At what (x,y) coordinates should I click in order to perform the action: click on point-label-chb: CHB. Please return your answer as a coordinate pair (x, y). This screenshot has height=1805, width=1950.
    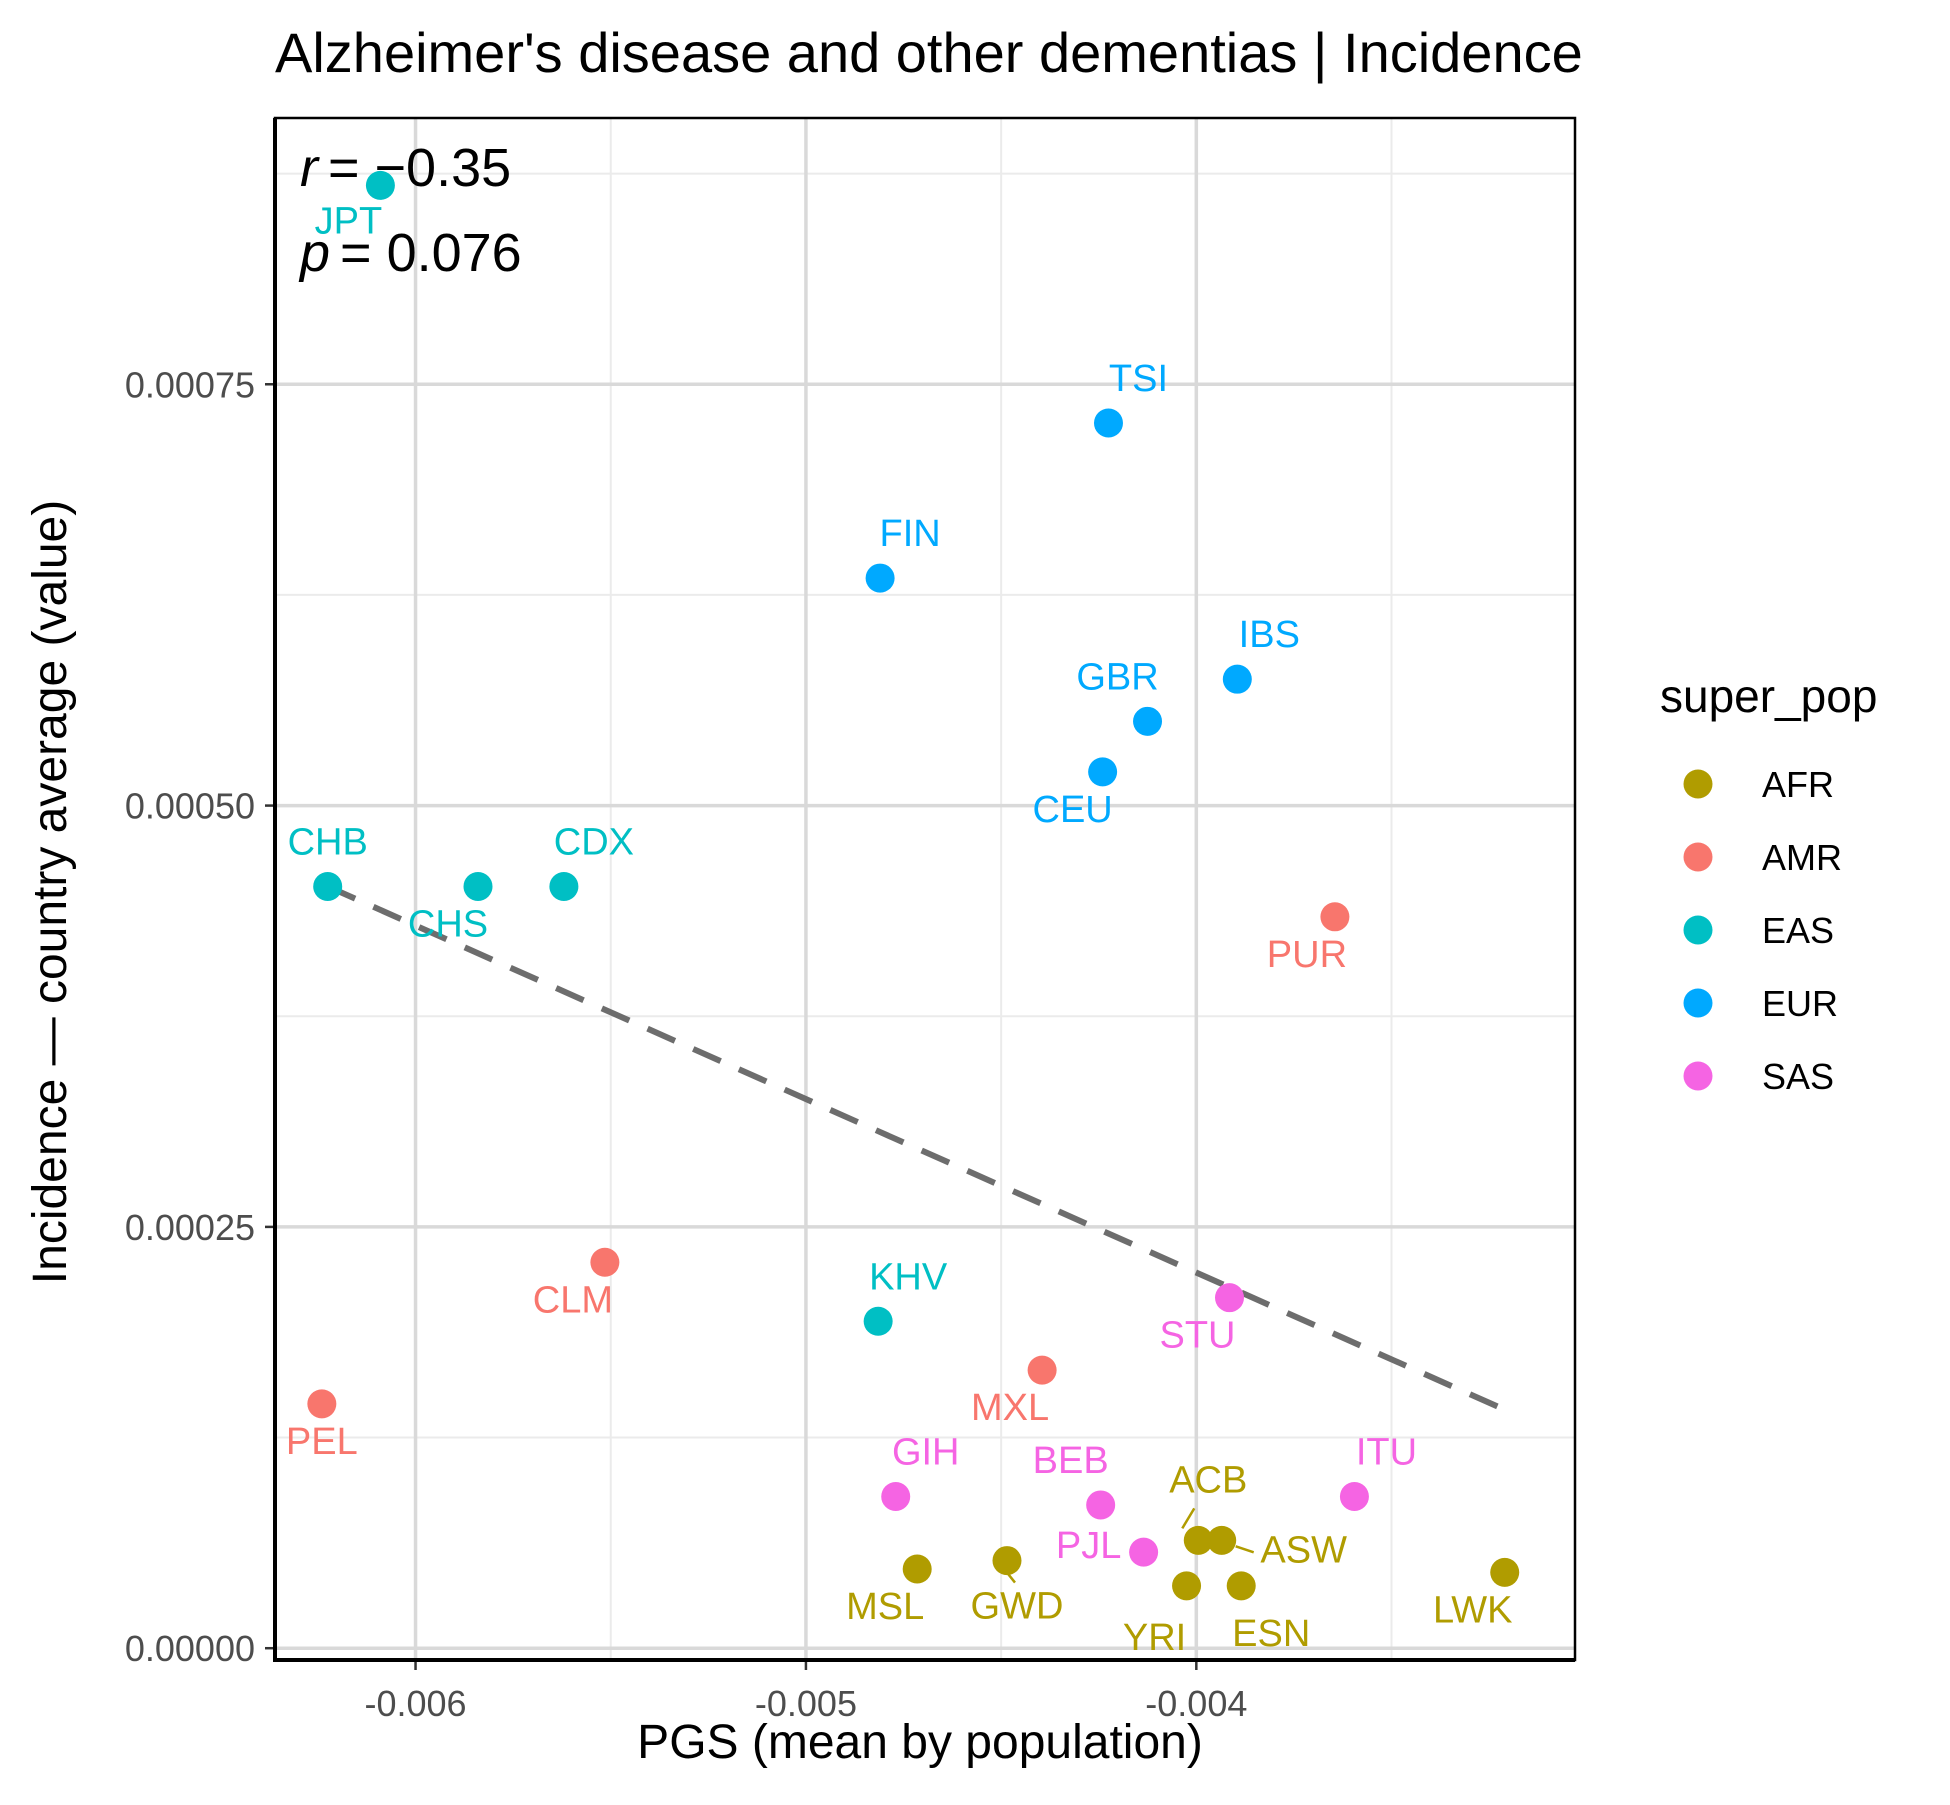
    Looking at the image, I should click on (328, 842).